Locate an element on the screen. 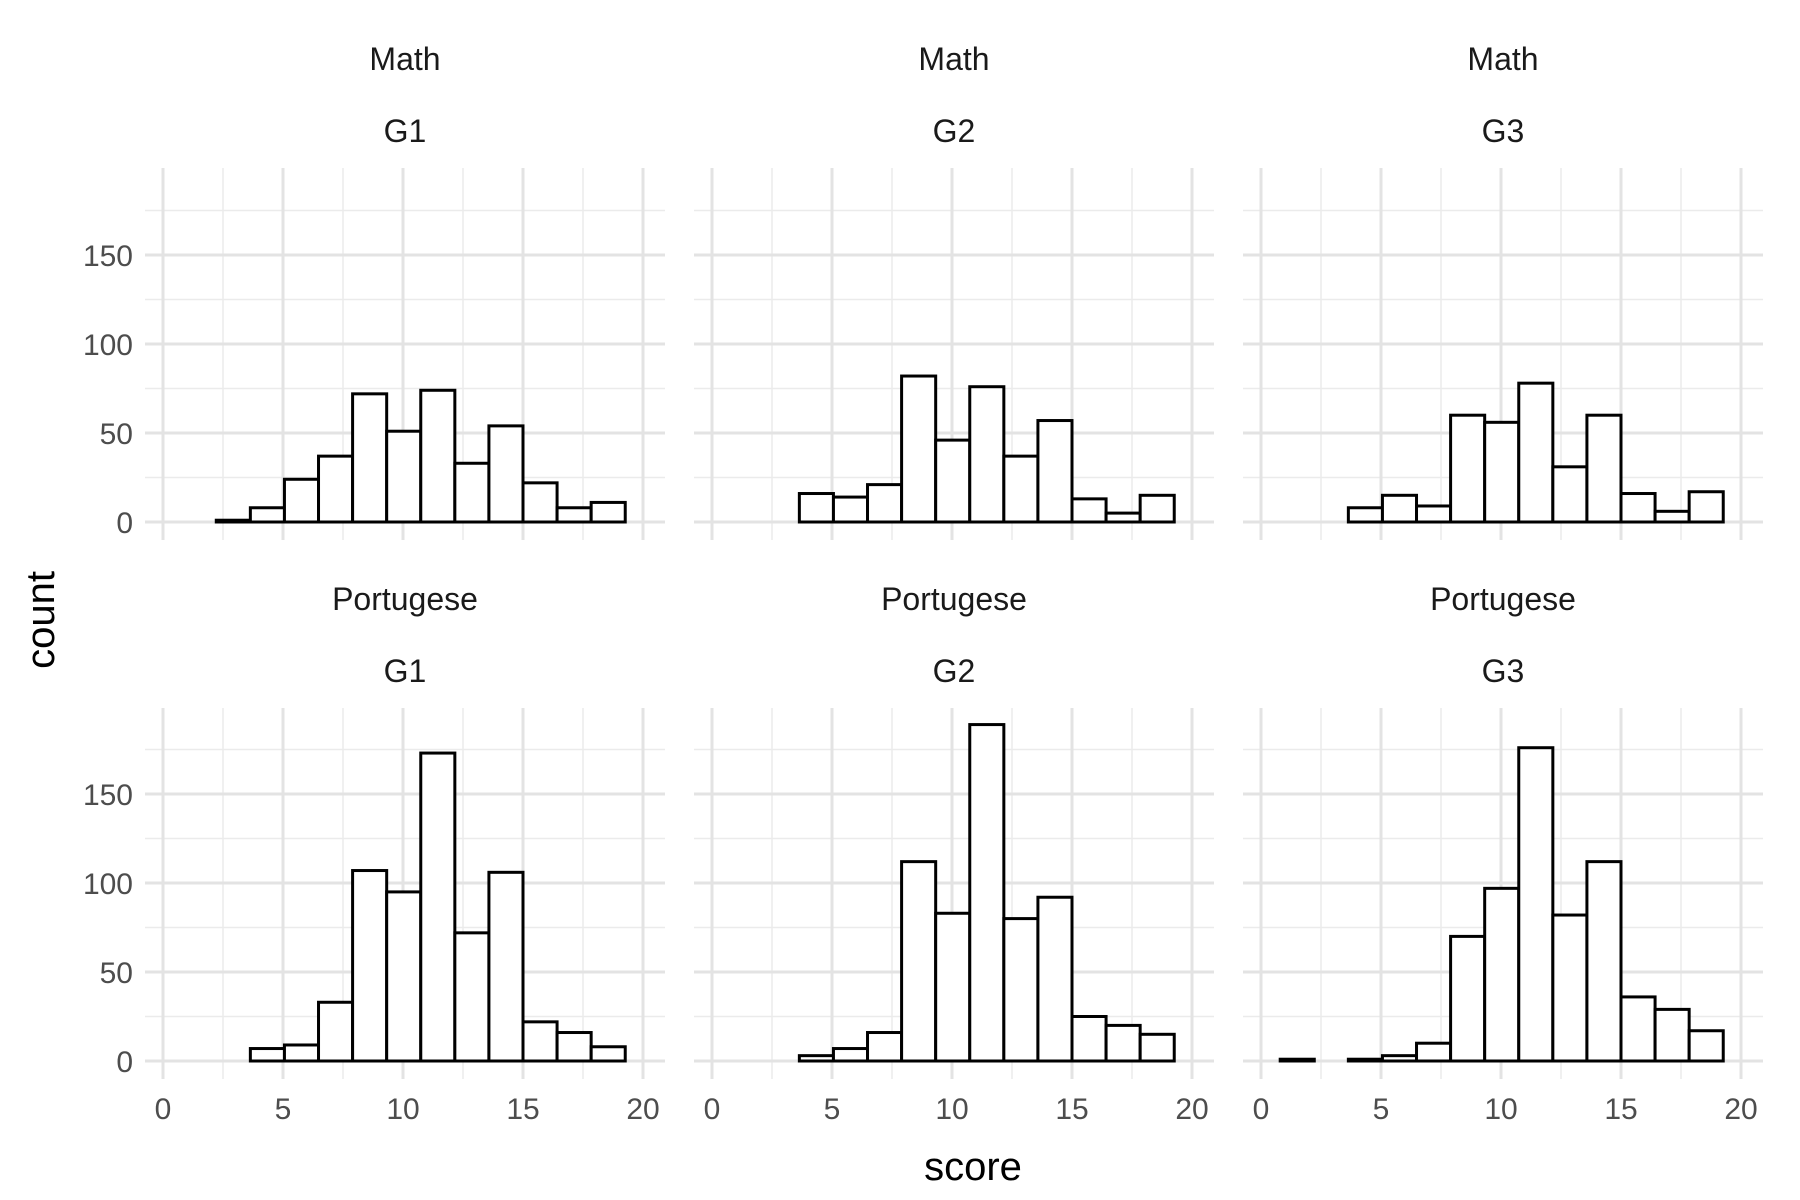 The image size is (1800, 1200). facet-strip-label: G3 is located at coordinates (1503, 131).